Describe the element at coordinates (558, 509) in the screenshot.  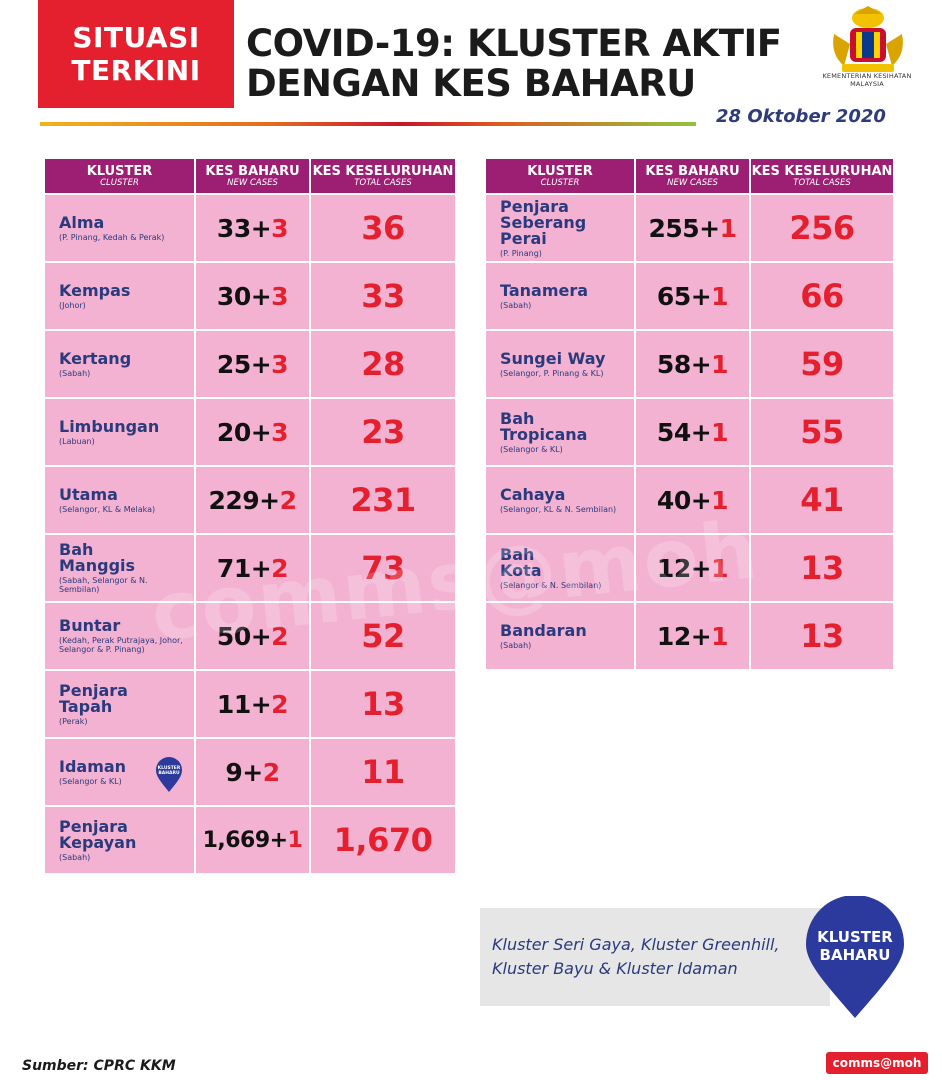
I see `cluster-states: (Selangor, KL & N. Sembilan)` at that location.